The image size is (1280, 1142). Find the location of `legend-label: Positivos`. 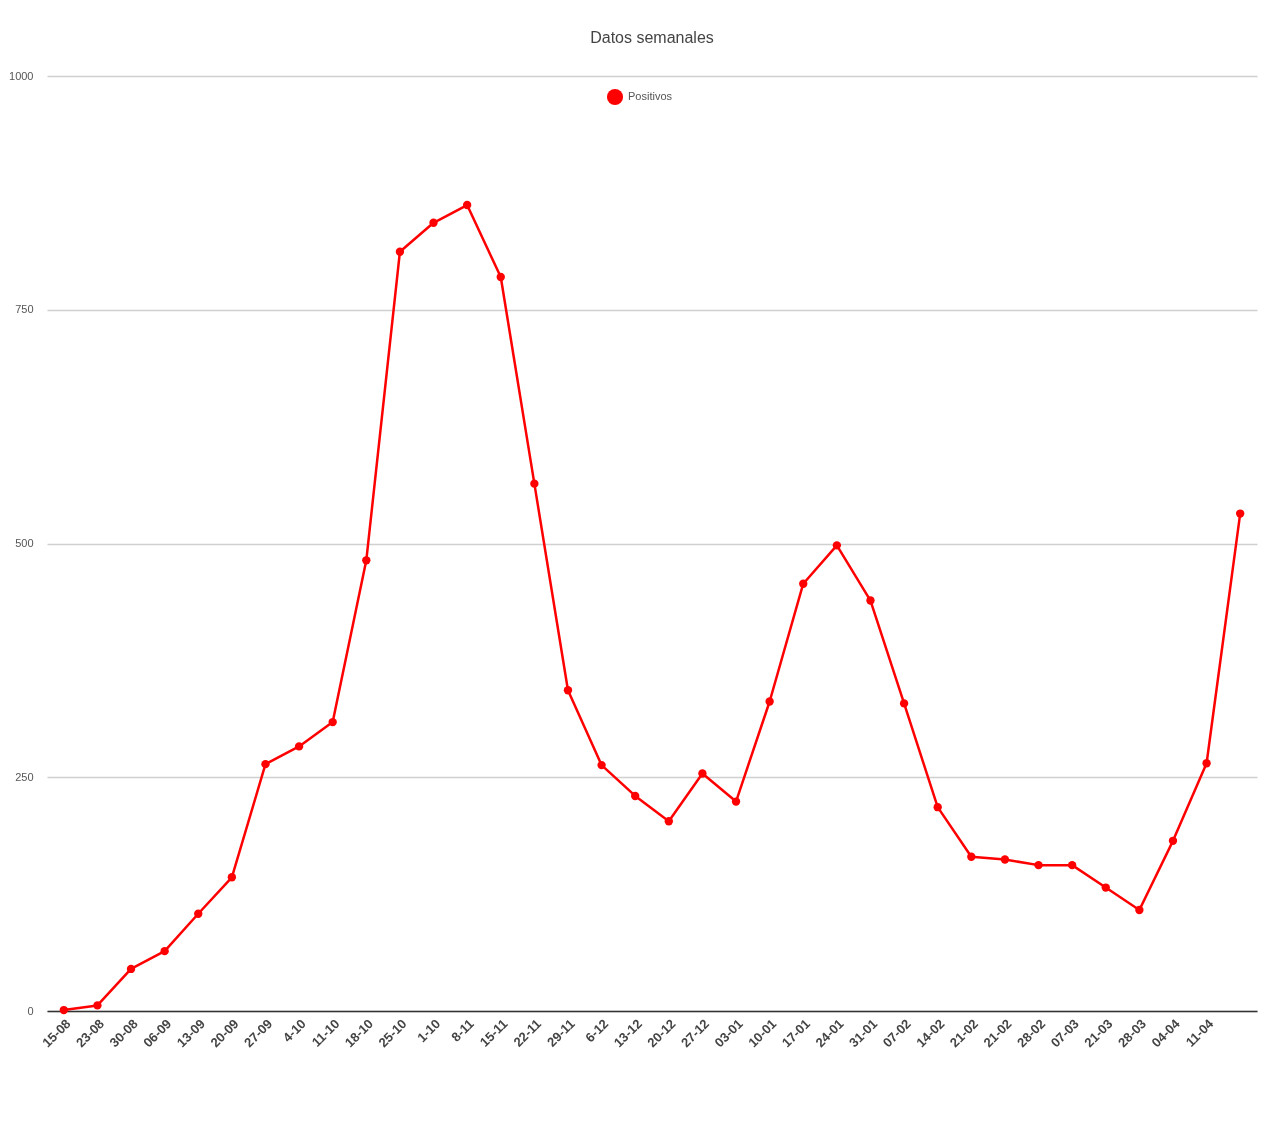

legend-label: Positivos is located at coordinates (650, 96).